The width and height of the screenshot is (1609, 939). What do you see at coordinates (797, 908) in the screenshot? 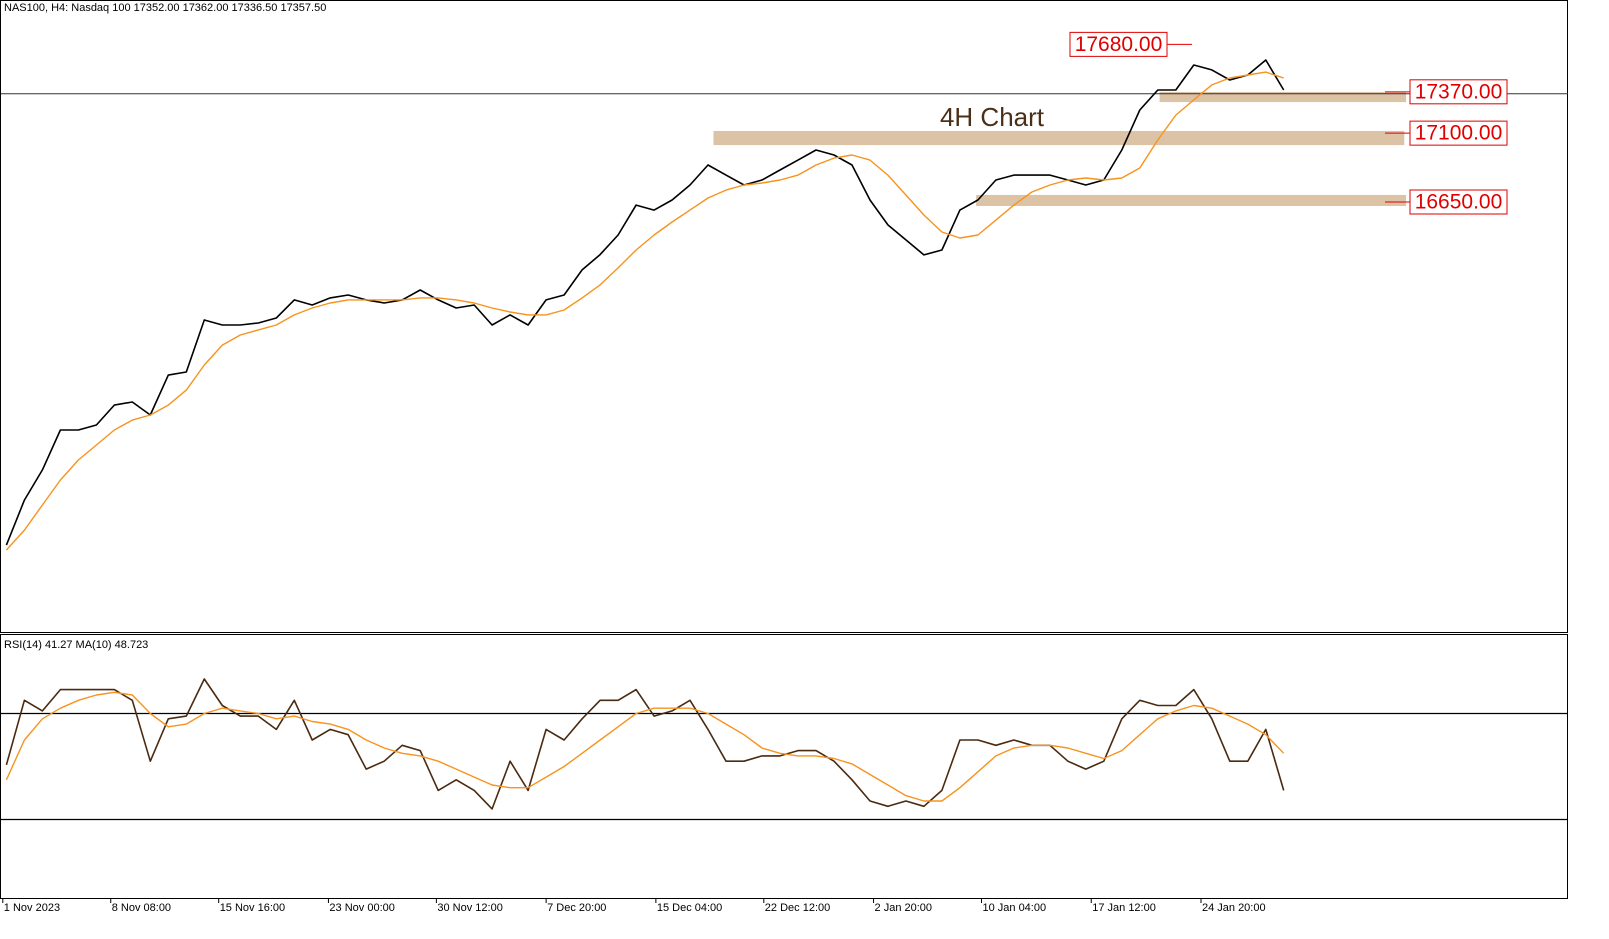
I see `x-tick-label: 22 Dec 12:00` at bounding box center [797, 908].